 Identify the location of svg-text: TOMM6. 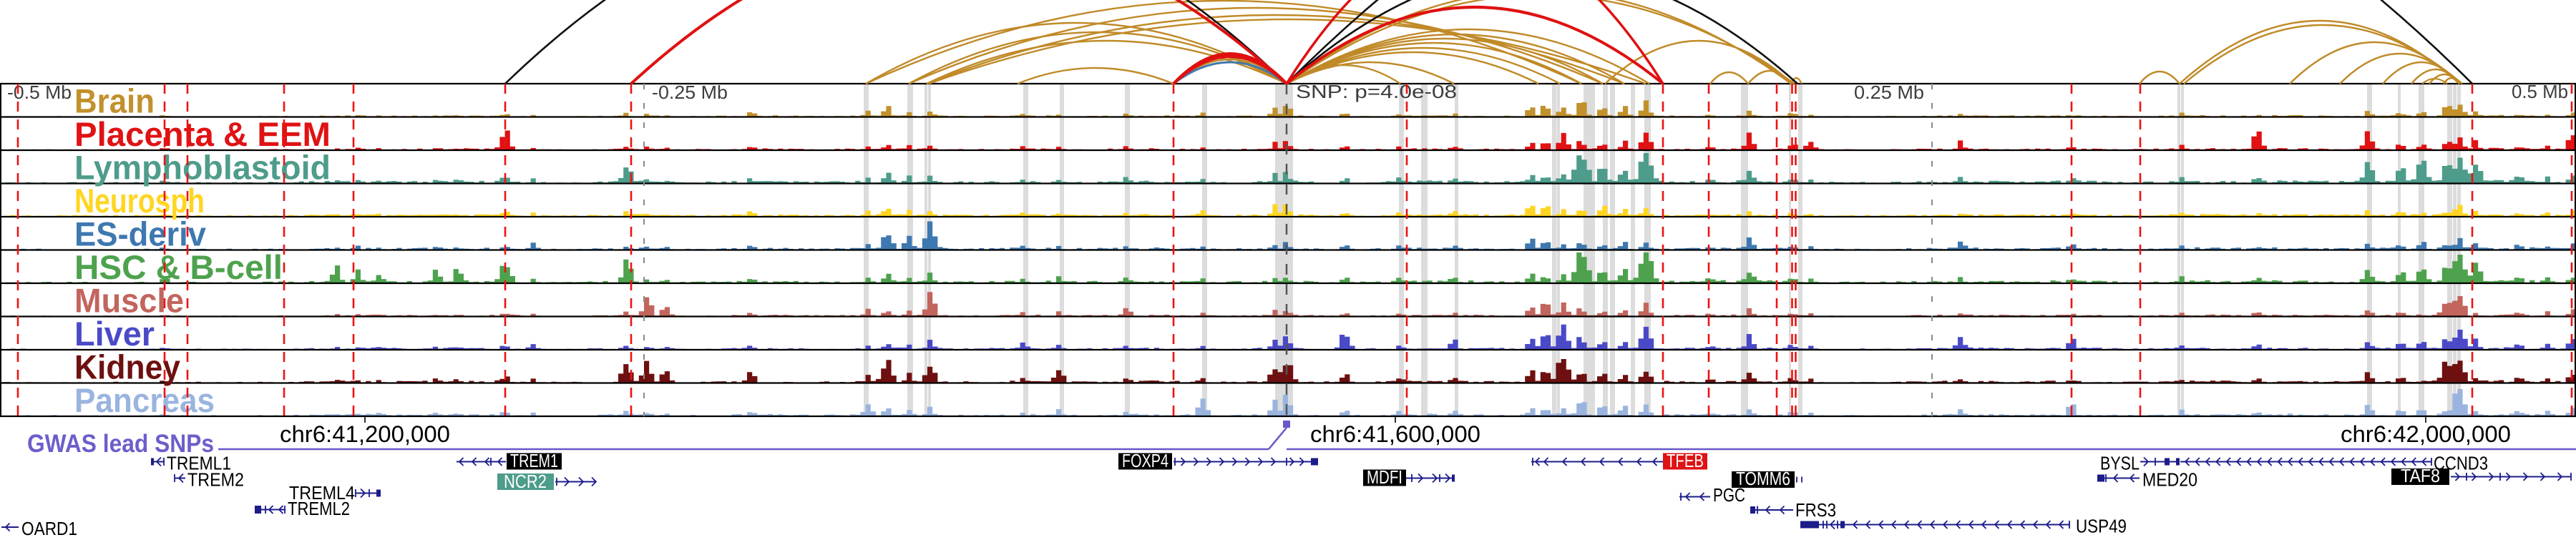
(1763, 478).